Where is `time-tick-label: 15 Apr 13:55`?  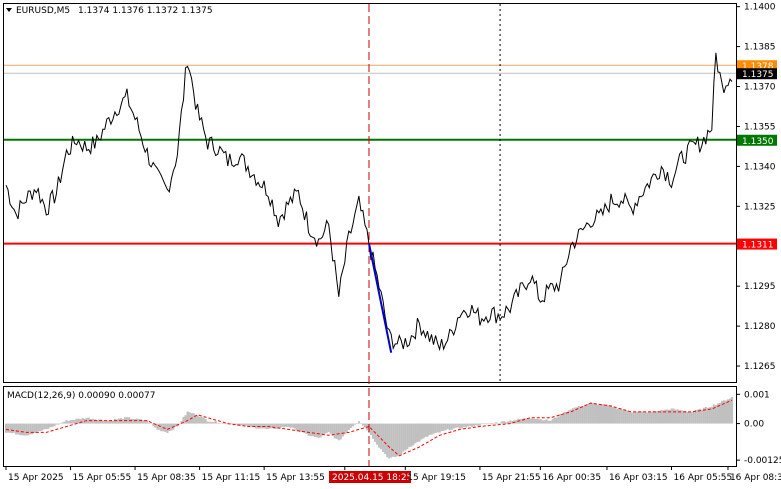
time-tick-label: 15 Apr 13:55 is located at coordinates (295, 478).